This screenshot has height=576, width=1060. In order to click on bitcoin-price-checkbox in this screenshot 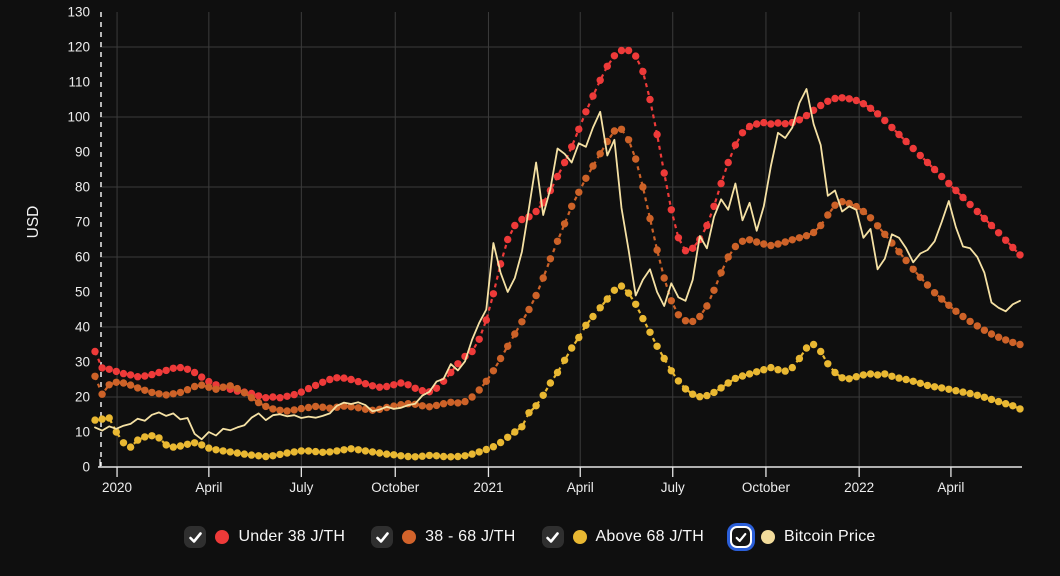, I will do `click(740, 537)`.